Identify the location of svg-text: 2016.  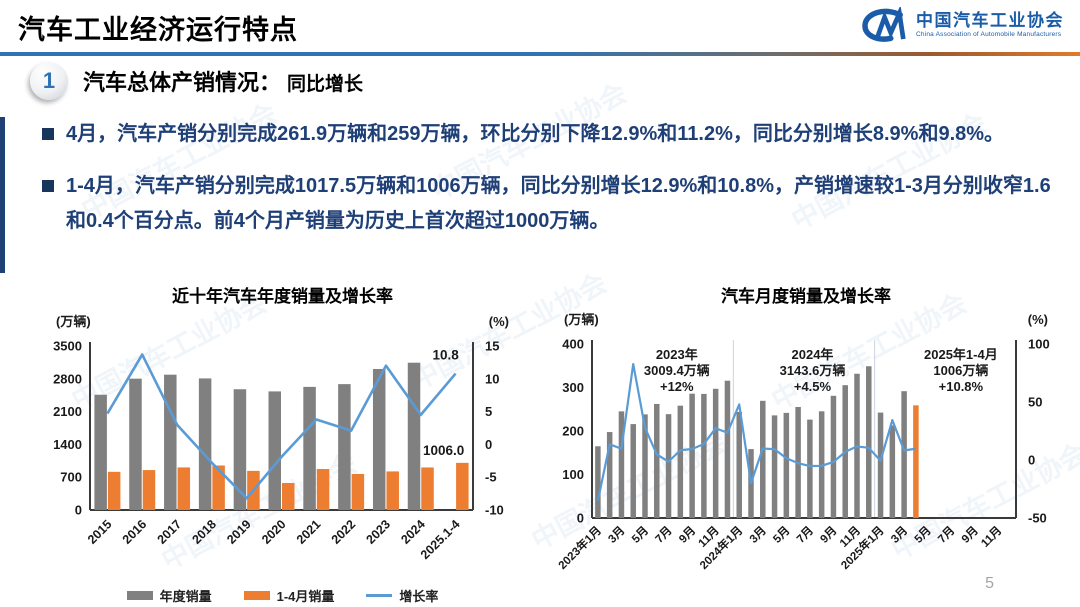
(135, 532).